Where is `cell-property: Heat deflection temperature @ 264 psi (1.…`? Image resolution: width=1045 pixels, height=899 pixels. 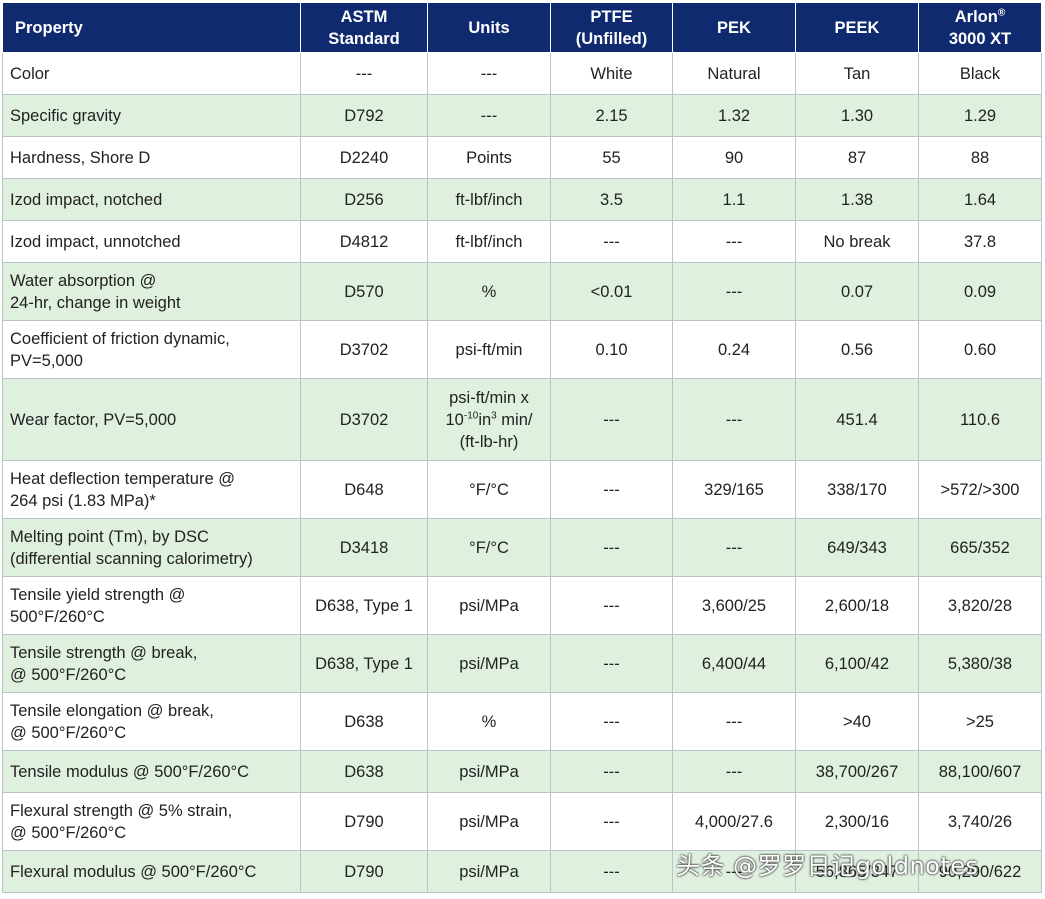
cell-property: Heat deflection temperature @ 264 psi (1.… is located at coordinates (151, 489).